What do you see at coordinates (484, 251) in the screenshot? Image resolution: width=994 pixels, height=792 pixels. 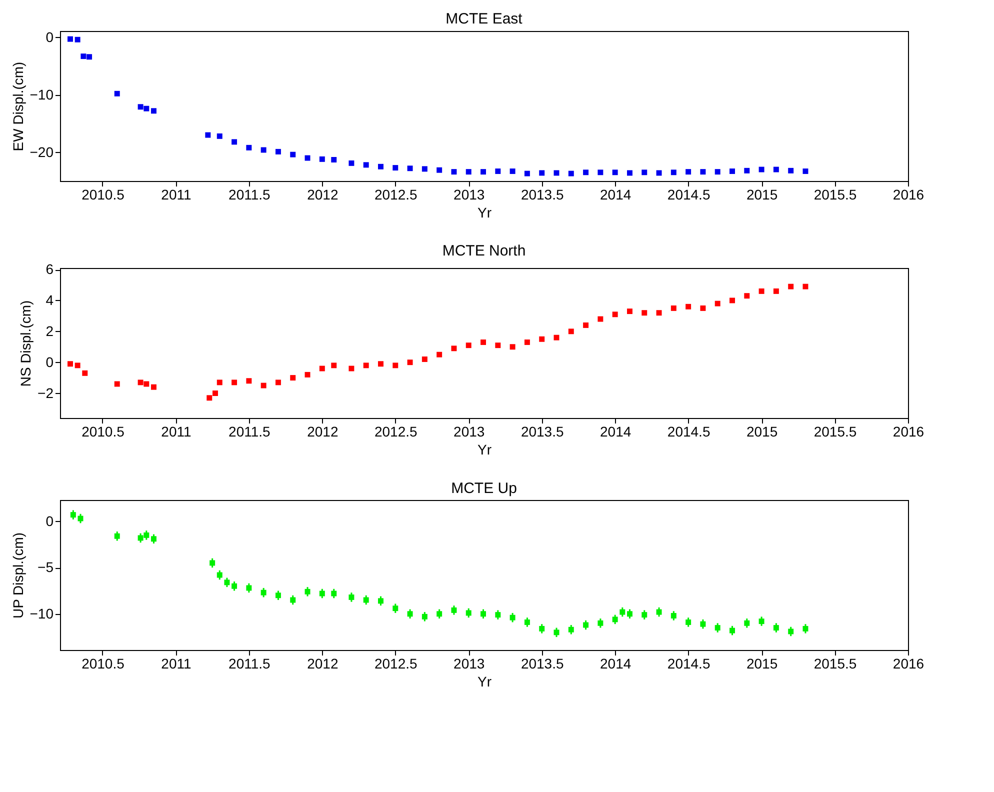 I see `chart-title: MCTE North` at bounding box center [484, 251].